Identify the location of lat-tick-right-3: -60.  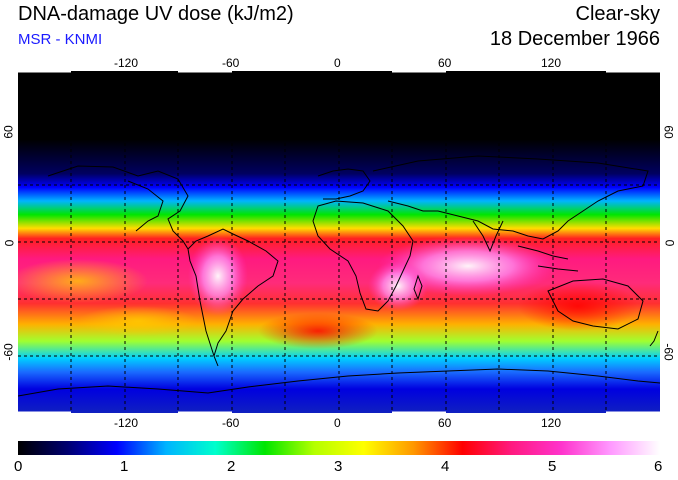
(668, 352).